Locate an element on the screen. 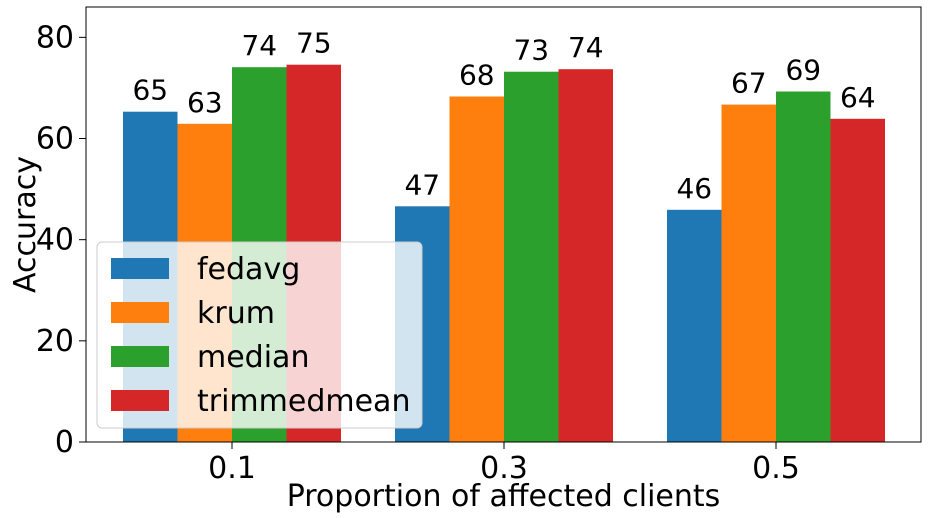  legend-swatch-fedavg is located at coordinates (140, 268).